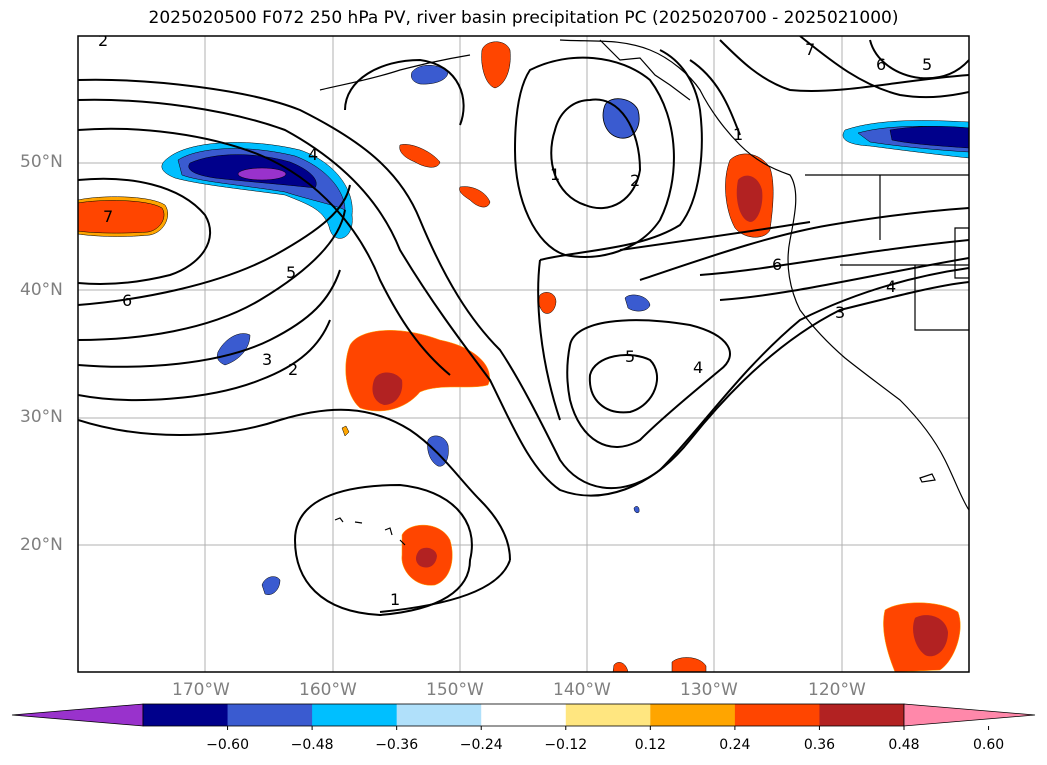 This screenshot has height=765, width=1047. Describe the element at coordinates (988, 745) in the screenshot. I see `colorbar-tick-label: 0.60` at that location.